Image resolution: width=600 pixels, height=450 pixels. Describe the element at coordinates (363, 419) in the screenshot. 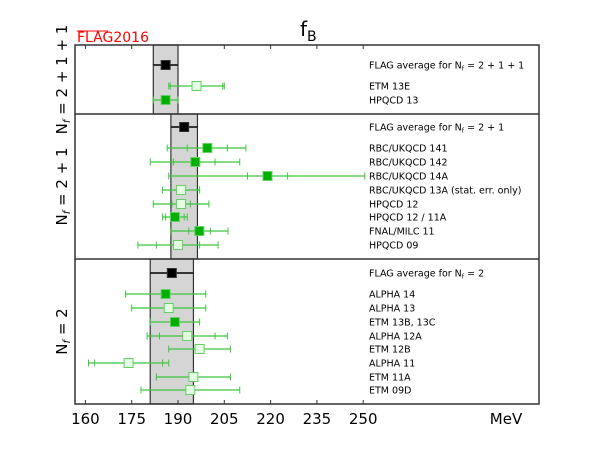

I see `x-tick-label: 250` at that location.